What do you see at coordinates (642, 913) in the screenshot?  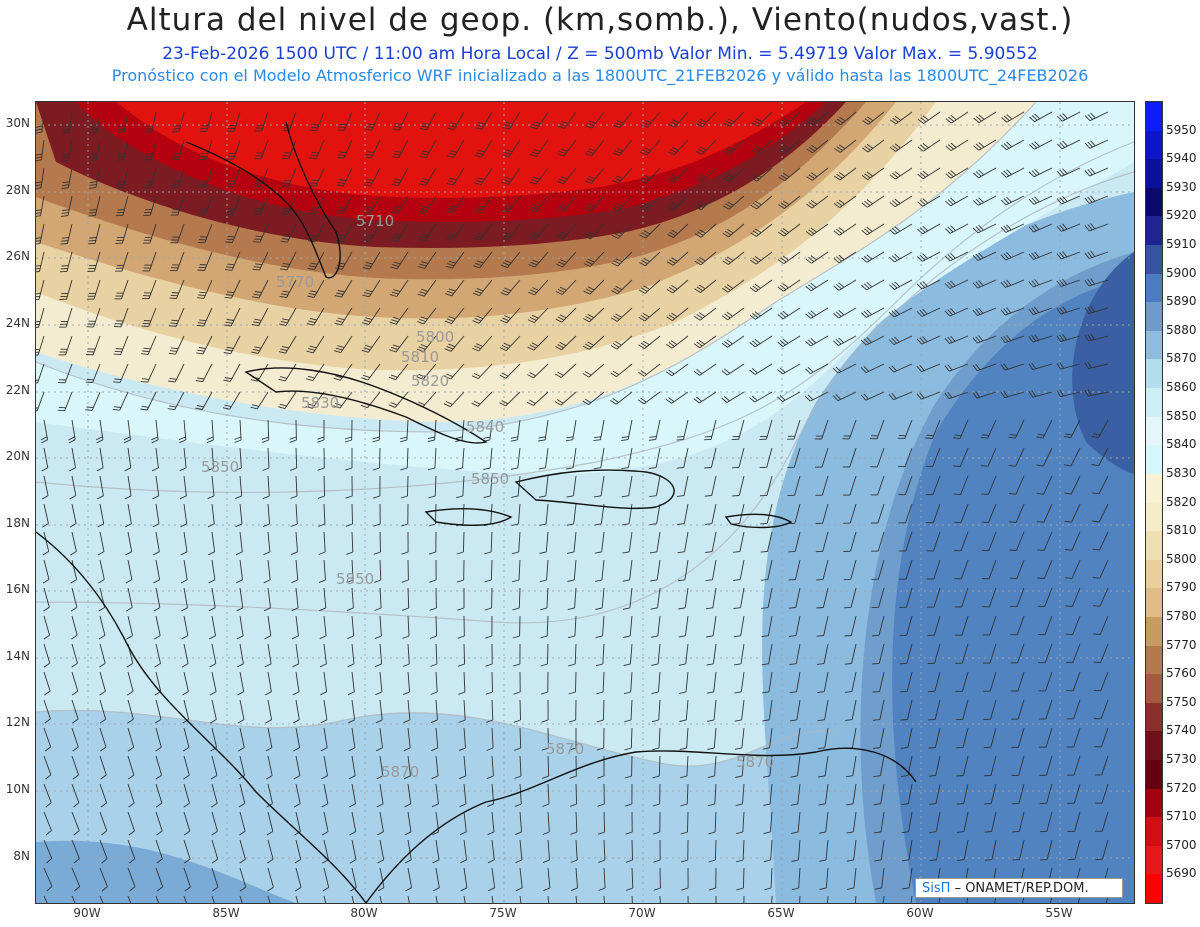 I see `lon-label: 70W` at bounding box center [642, 913].